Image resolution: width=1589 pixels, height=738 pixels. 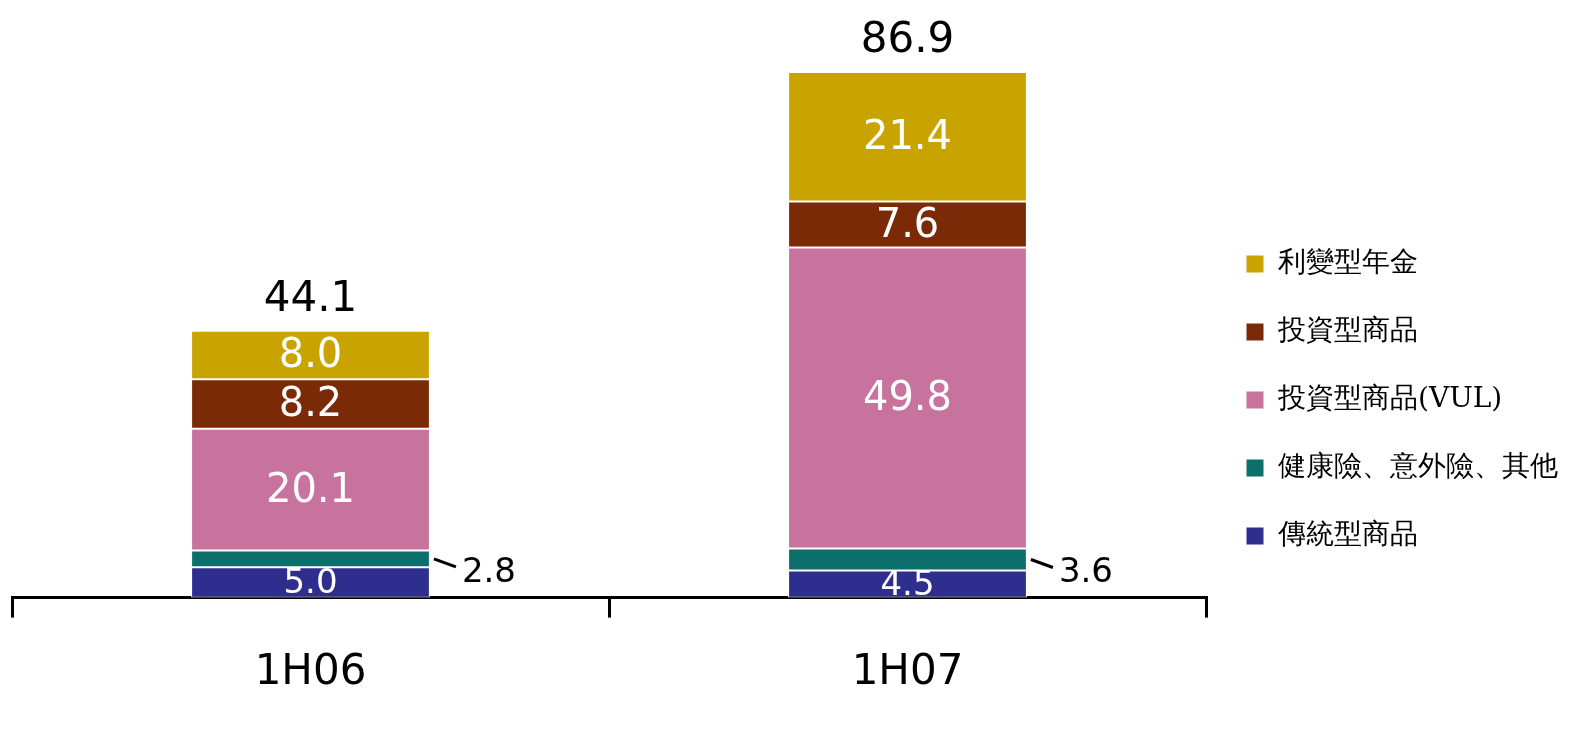 I want to click on data-label: 2.8, so click(x=488, y=569).